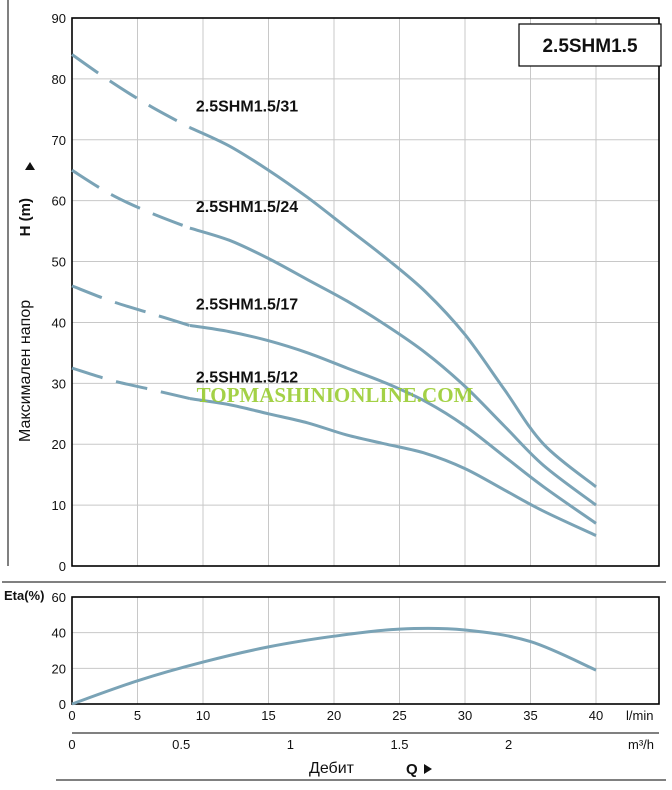 The height and width of the screenshot is (790, 672). Describe the element at coordinates (62, 566) in the screenshot. I see `y-tick-label: 0` at that location.